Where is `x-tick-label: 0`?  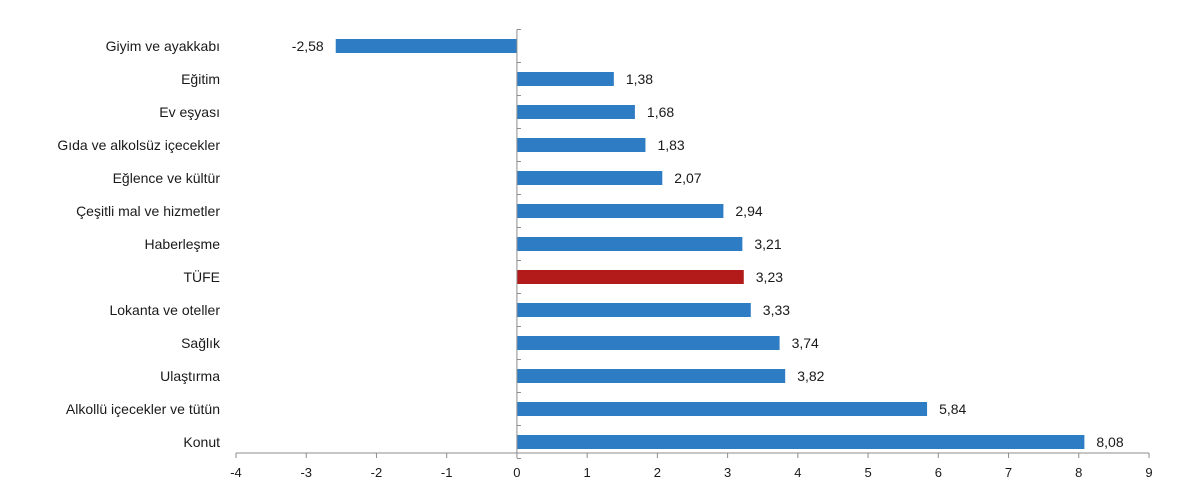 x-tick-label: 0 is located at coordinates (516, 472).